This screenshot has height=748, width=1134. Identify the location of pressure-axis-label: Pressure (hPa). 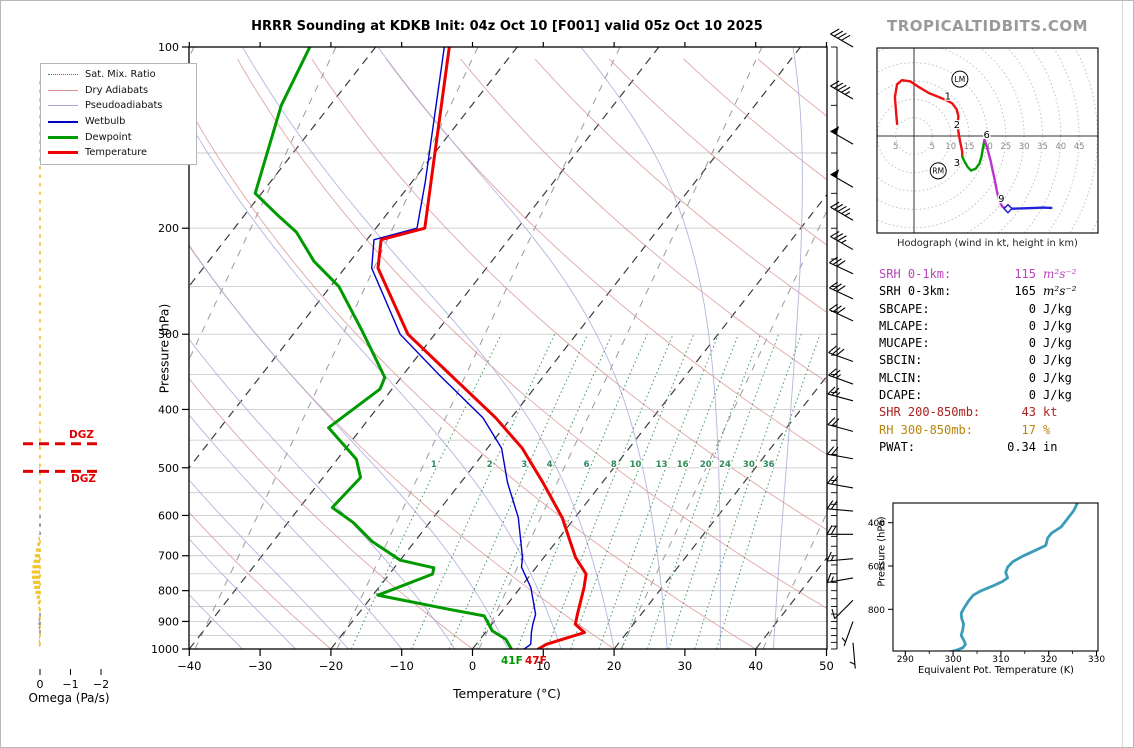
(164, 348).